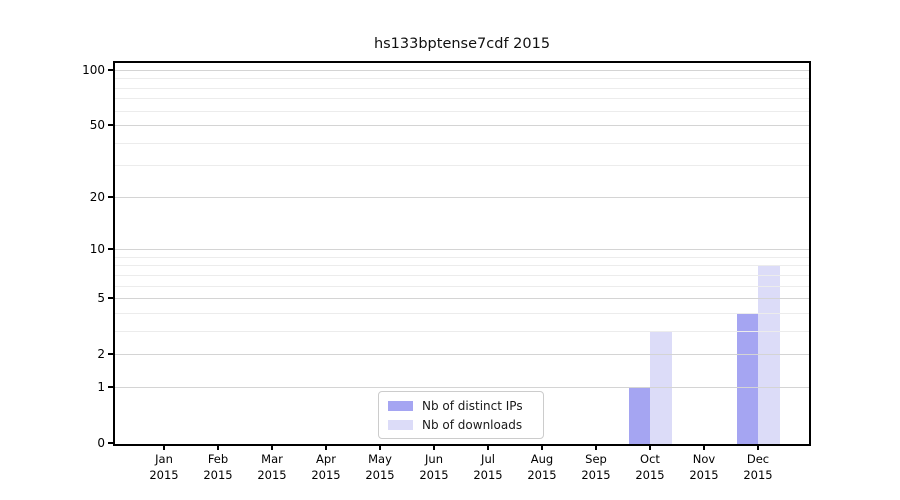  Describe the element at coordinates (101, 386) in the screenshot. I see `y-tick-label-1: 1` at that location.